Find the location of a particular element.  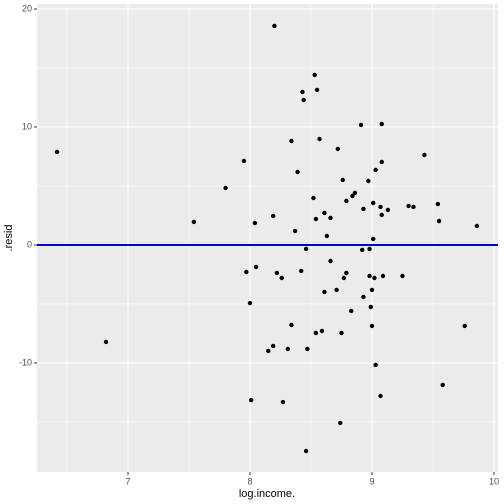

y-tick-label: 0 is located at coordinates (29, 244).